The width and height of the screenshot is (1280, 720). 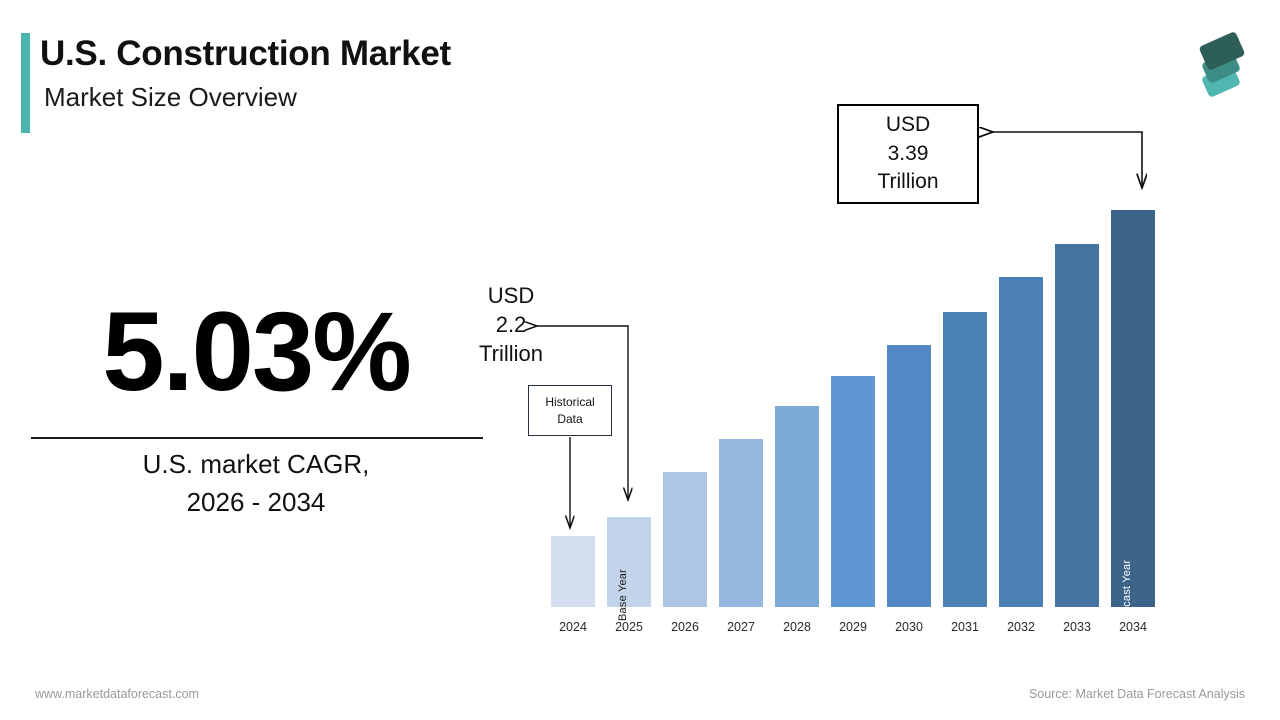 What do you see at coordinates (257, 438) in the screenshot?
I see `cagr-divider` at bounding box center [257, 438].